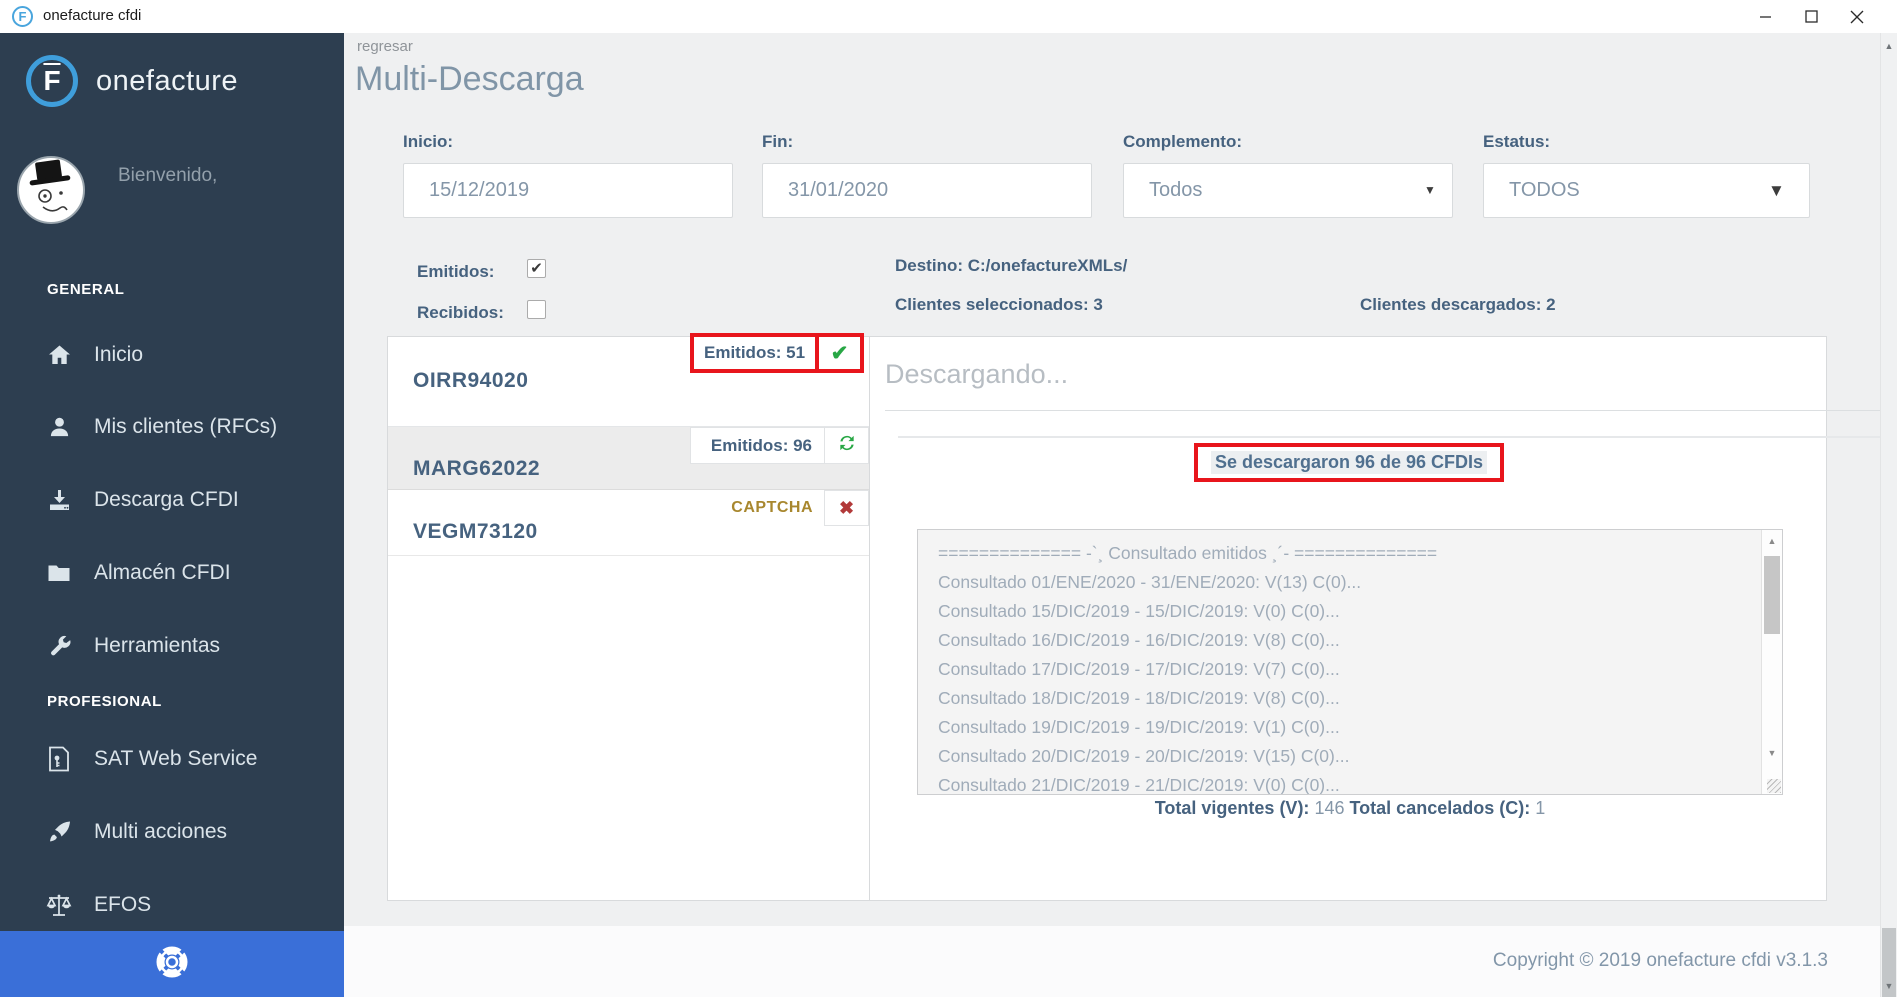  I want to click on sidebar-item-inicio: Inicio, so click(172, 355).